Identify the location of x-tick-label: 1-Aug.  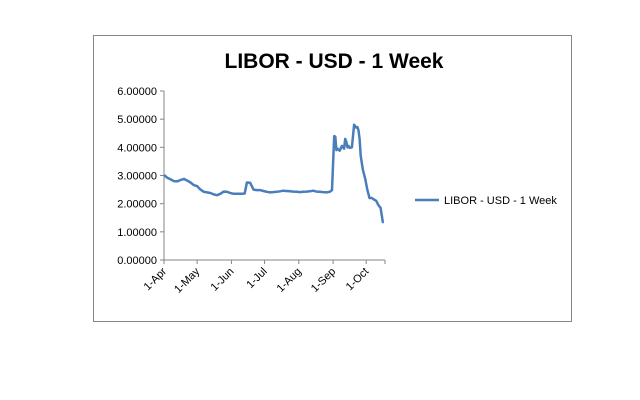
(289, 280).